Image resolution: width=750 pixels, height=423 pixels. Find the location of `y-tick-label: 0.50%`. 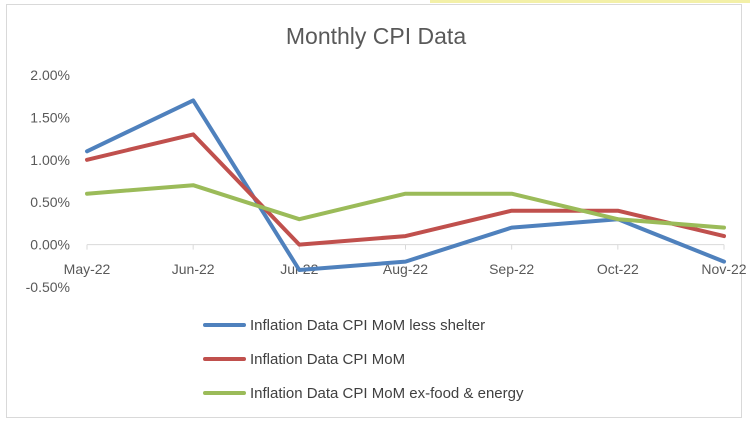

y-tick-label: 0.50% is located at coordinates (50, 202).